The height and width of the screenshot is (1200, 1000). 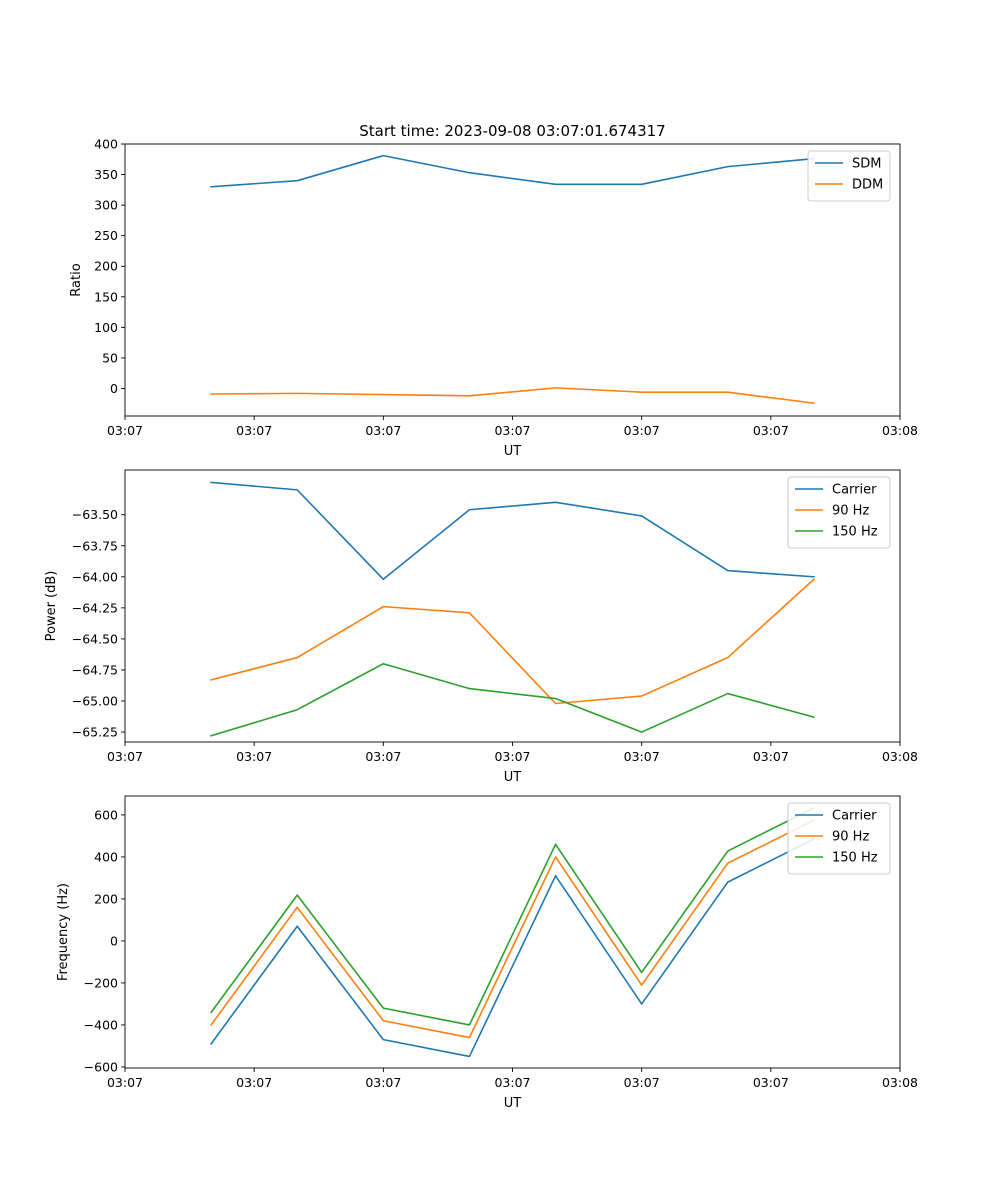 What do you see at coordinates (51, 606) in the screenshot?
I see `y-axis-label: Power (dB)` at bounding box center [51, 606].